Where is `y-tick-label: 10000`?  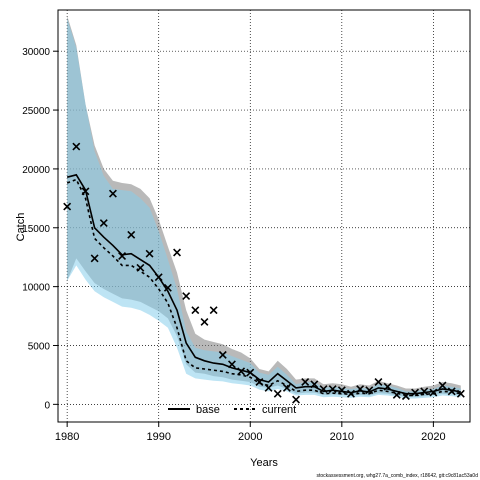
y-tick-label: 10000 is located at coordinates (36, 288).